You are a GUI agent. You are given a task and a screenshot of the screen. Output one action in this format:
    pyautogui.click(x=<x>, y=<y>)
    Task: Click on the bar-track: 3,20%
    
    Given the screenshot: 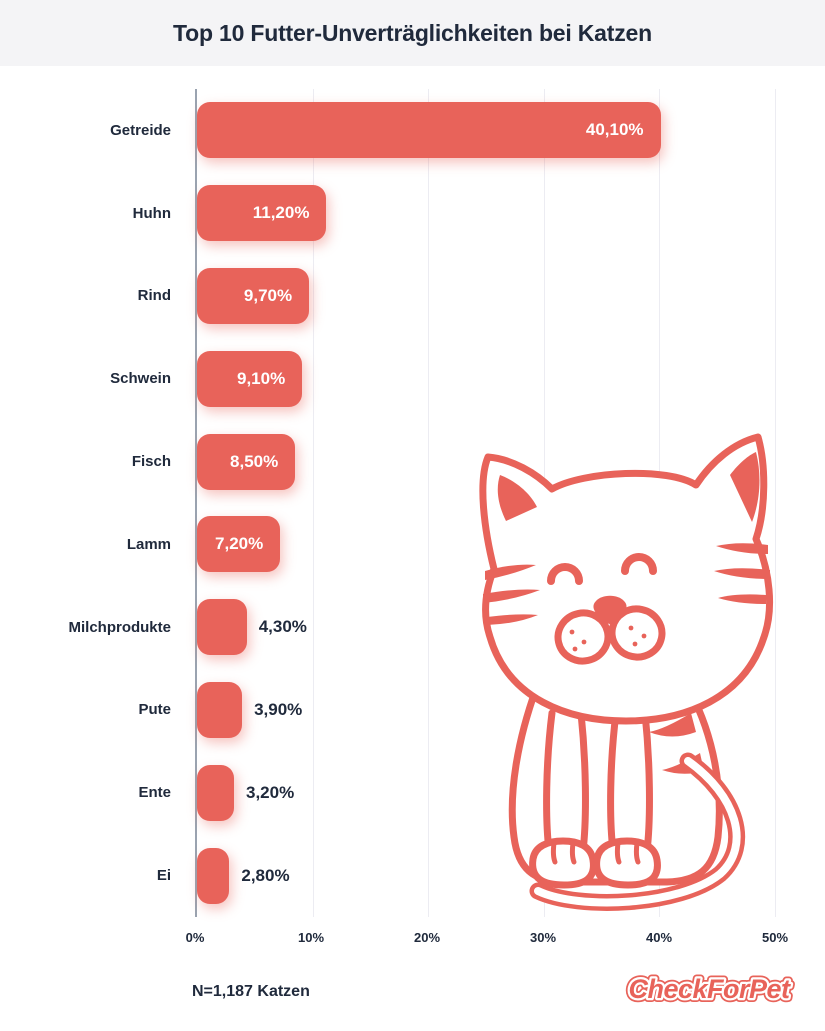 What is the action you would take?
    pyautogui.click(x=486, y=792)
    